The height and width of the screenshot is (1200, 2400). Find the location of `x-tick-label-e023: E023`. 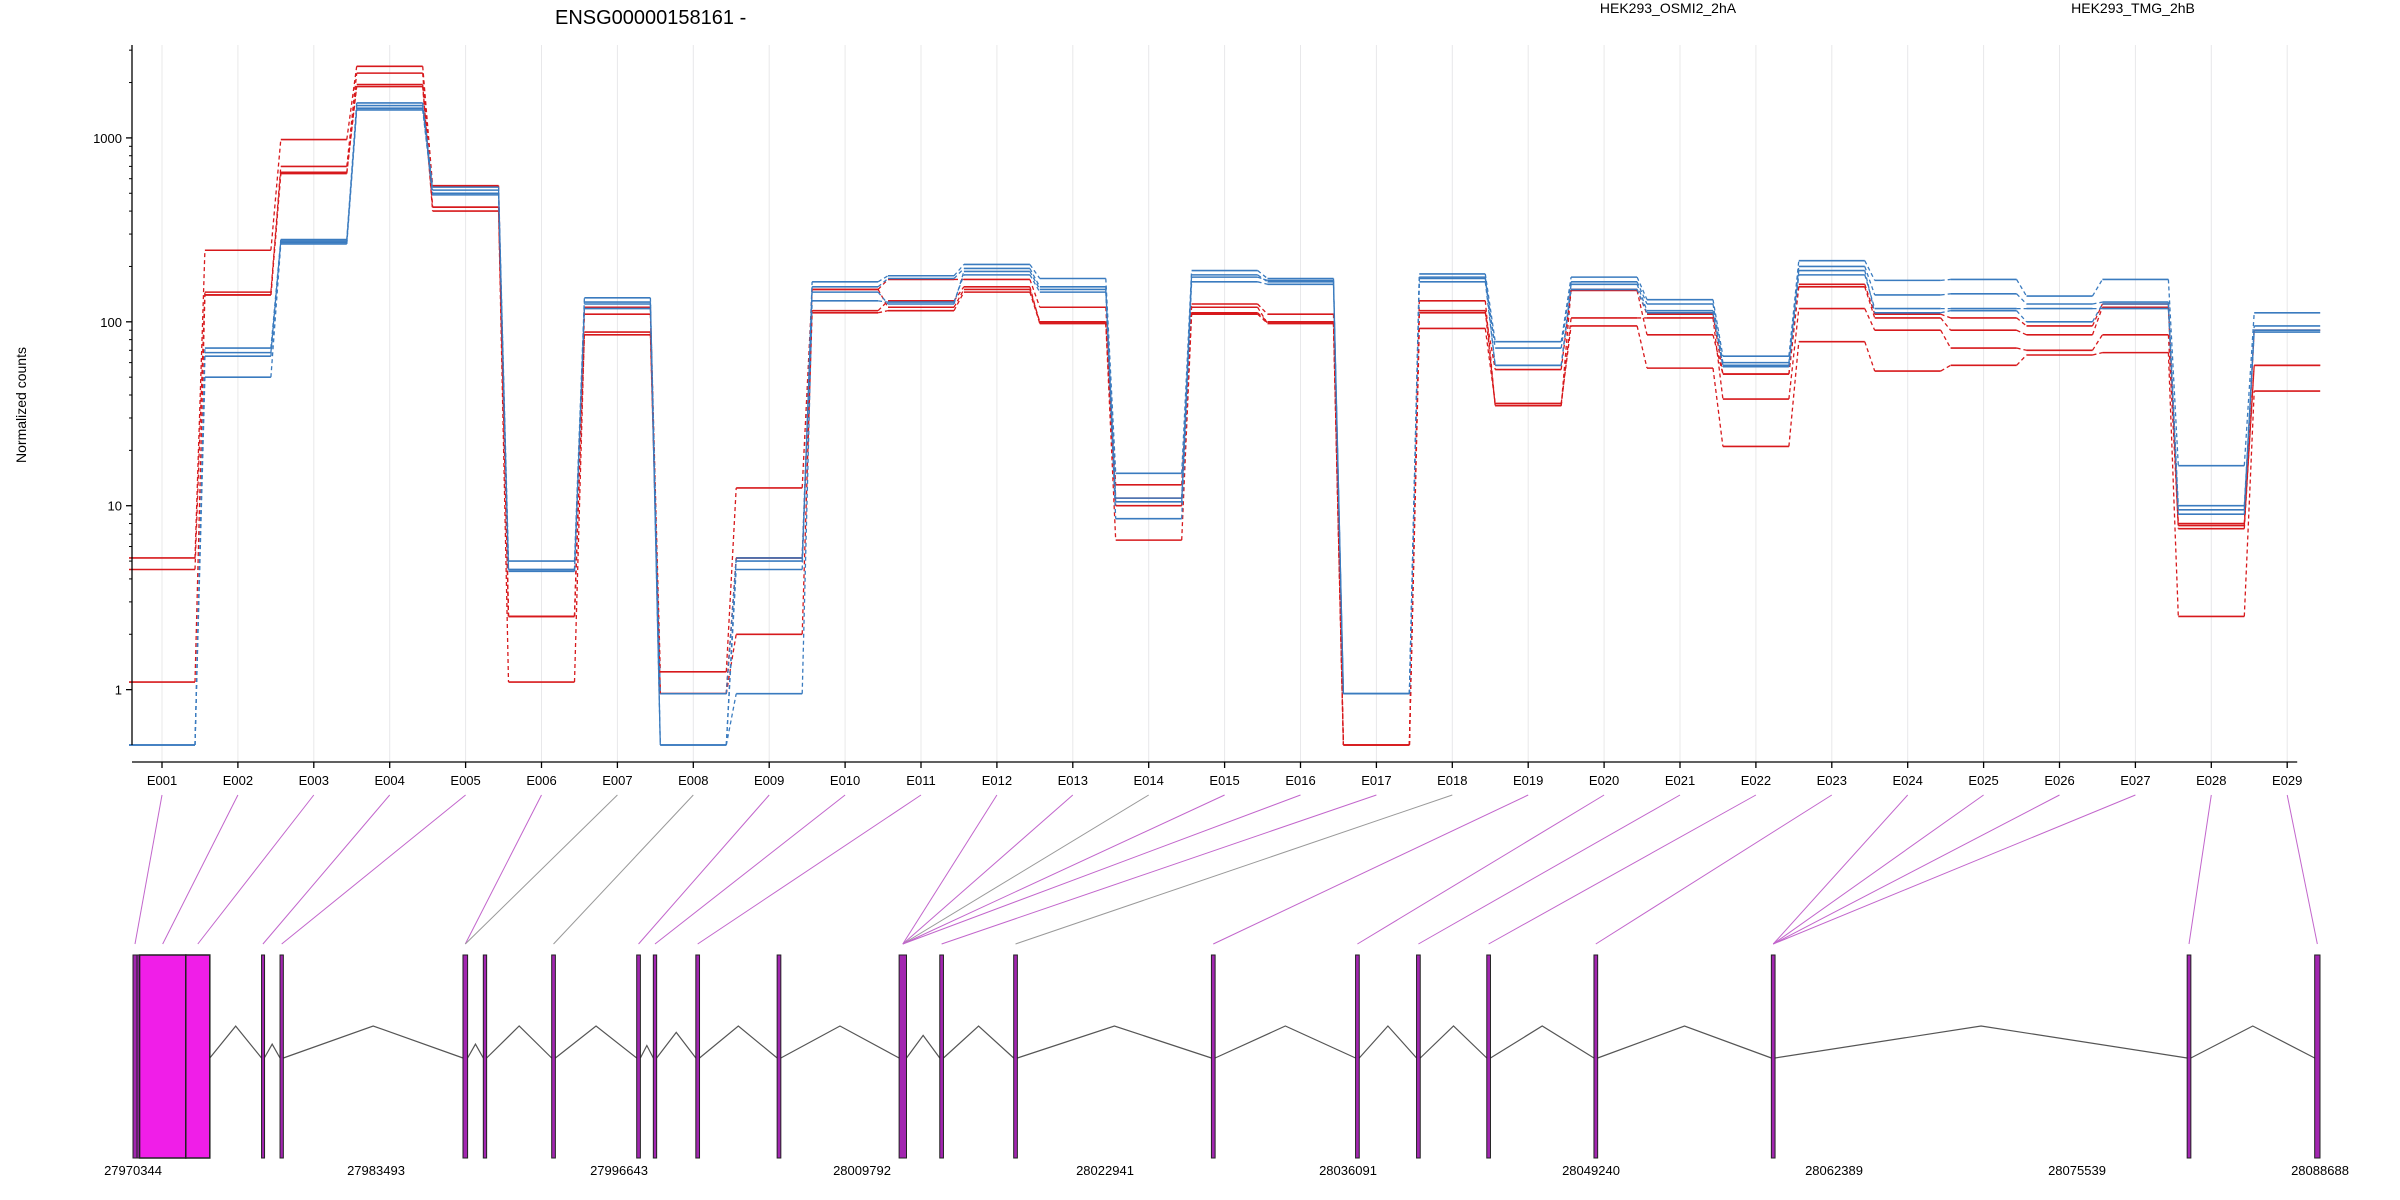

x-tick-label-e023: E023 is located at coordinates (1832, 780).